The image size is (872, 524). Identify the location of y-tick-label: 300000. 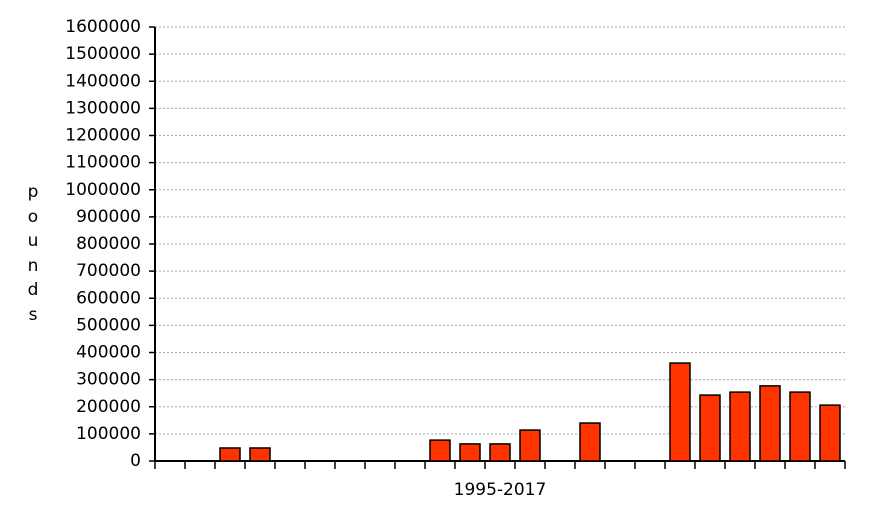
(108, 380).